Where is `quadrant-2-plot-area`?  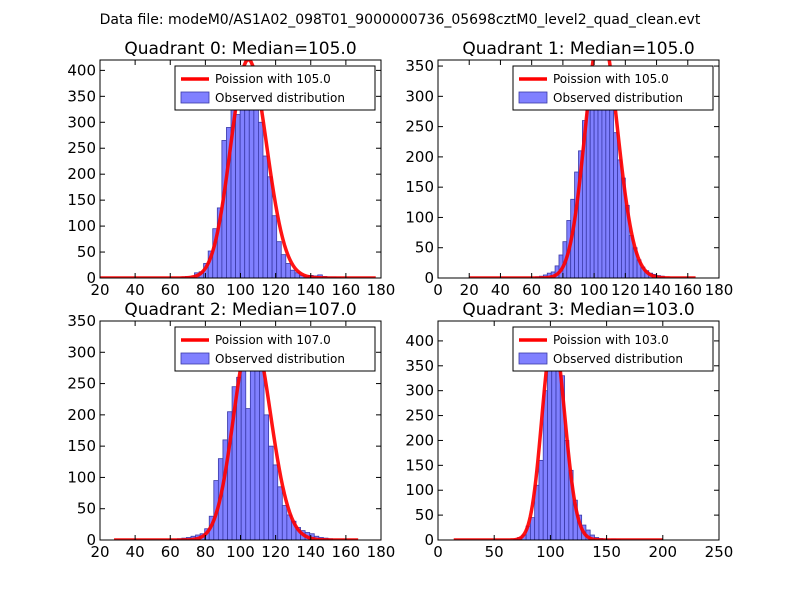
quadrant-2-plot-area is located at coordinates (236, 434).